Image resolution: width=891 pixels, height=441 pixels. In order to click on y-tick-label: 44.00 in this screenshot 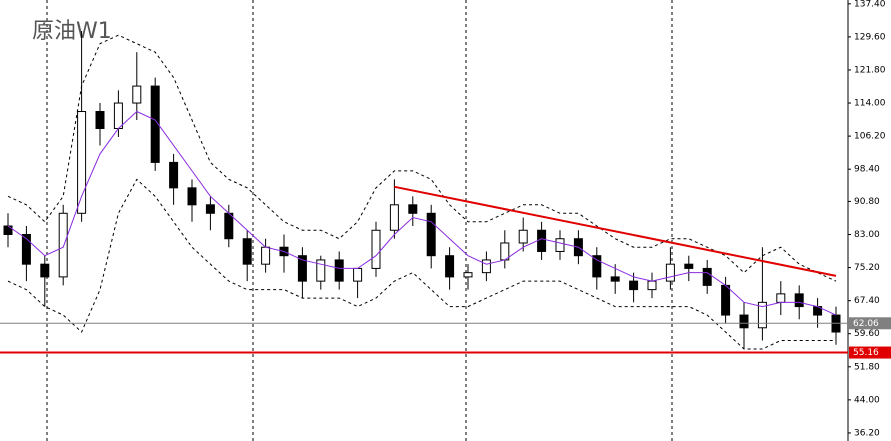, I will do `click(867, 400)`.